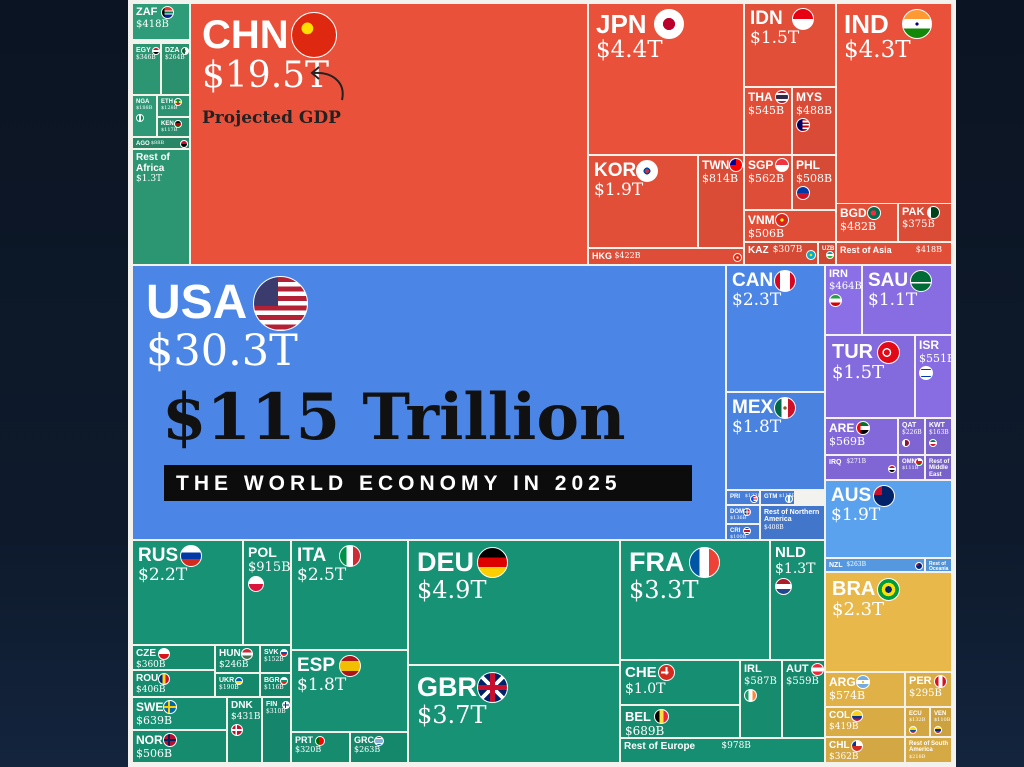 Image resolution: width=1024 pixels, height=767 pixels. Describe the element at coordinates (760, 97) in the screenshot. I see `country-code-label: THA` at that location.